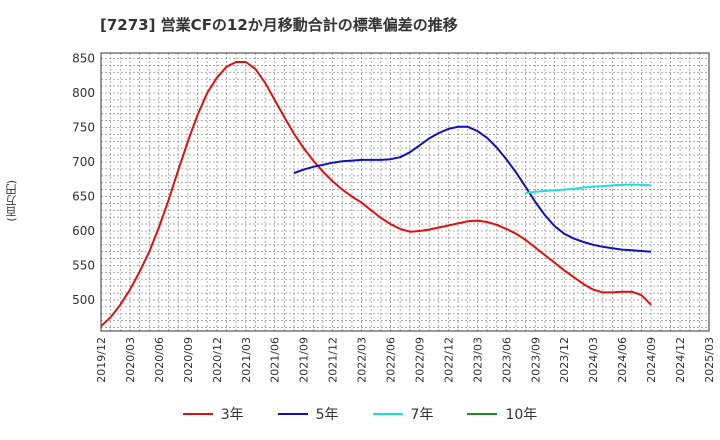  Describe the element at coordinates (327, 415) in the screenshot. I see `legend-label: 5年` at that location.